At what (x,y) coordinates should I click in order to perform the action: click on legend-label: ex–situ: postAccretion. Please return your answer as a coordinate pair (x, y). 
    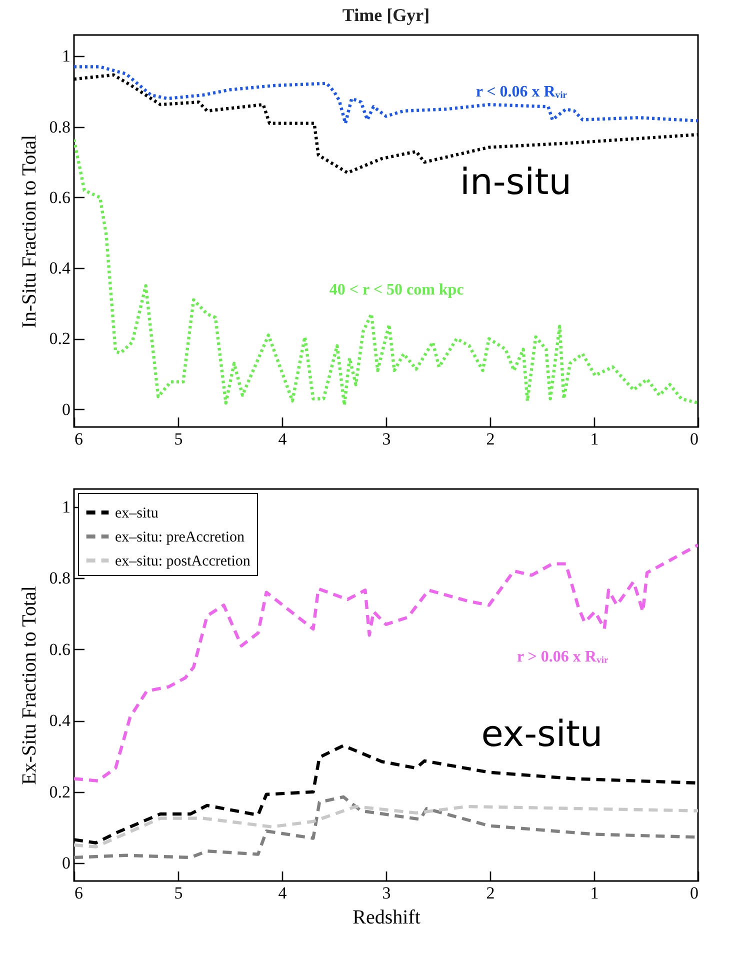
    Looking at the image, I should click on (183, 562).